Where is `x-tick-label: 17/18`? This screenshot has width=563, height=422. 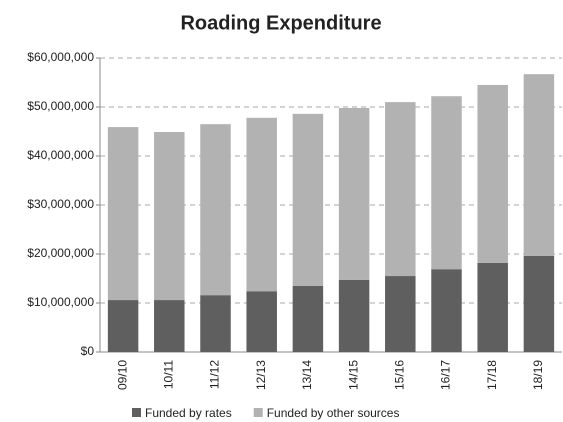
x-tick-label: 17/18 is located at coordinates (492, 375).